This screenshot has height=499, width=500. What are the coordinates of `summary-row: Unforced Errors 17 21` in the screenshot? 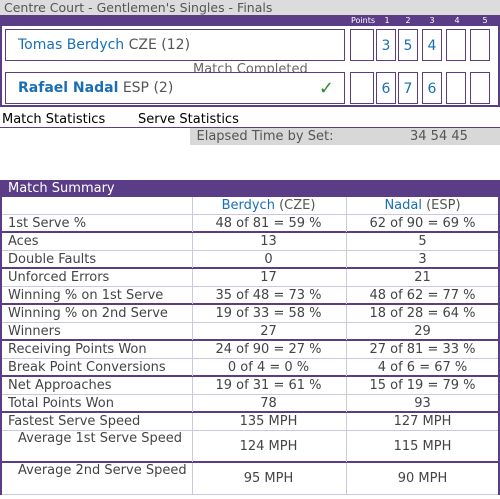 It's located at (250, 278).